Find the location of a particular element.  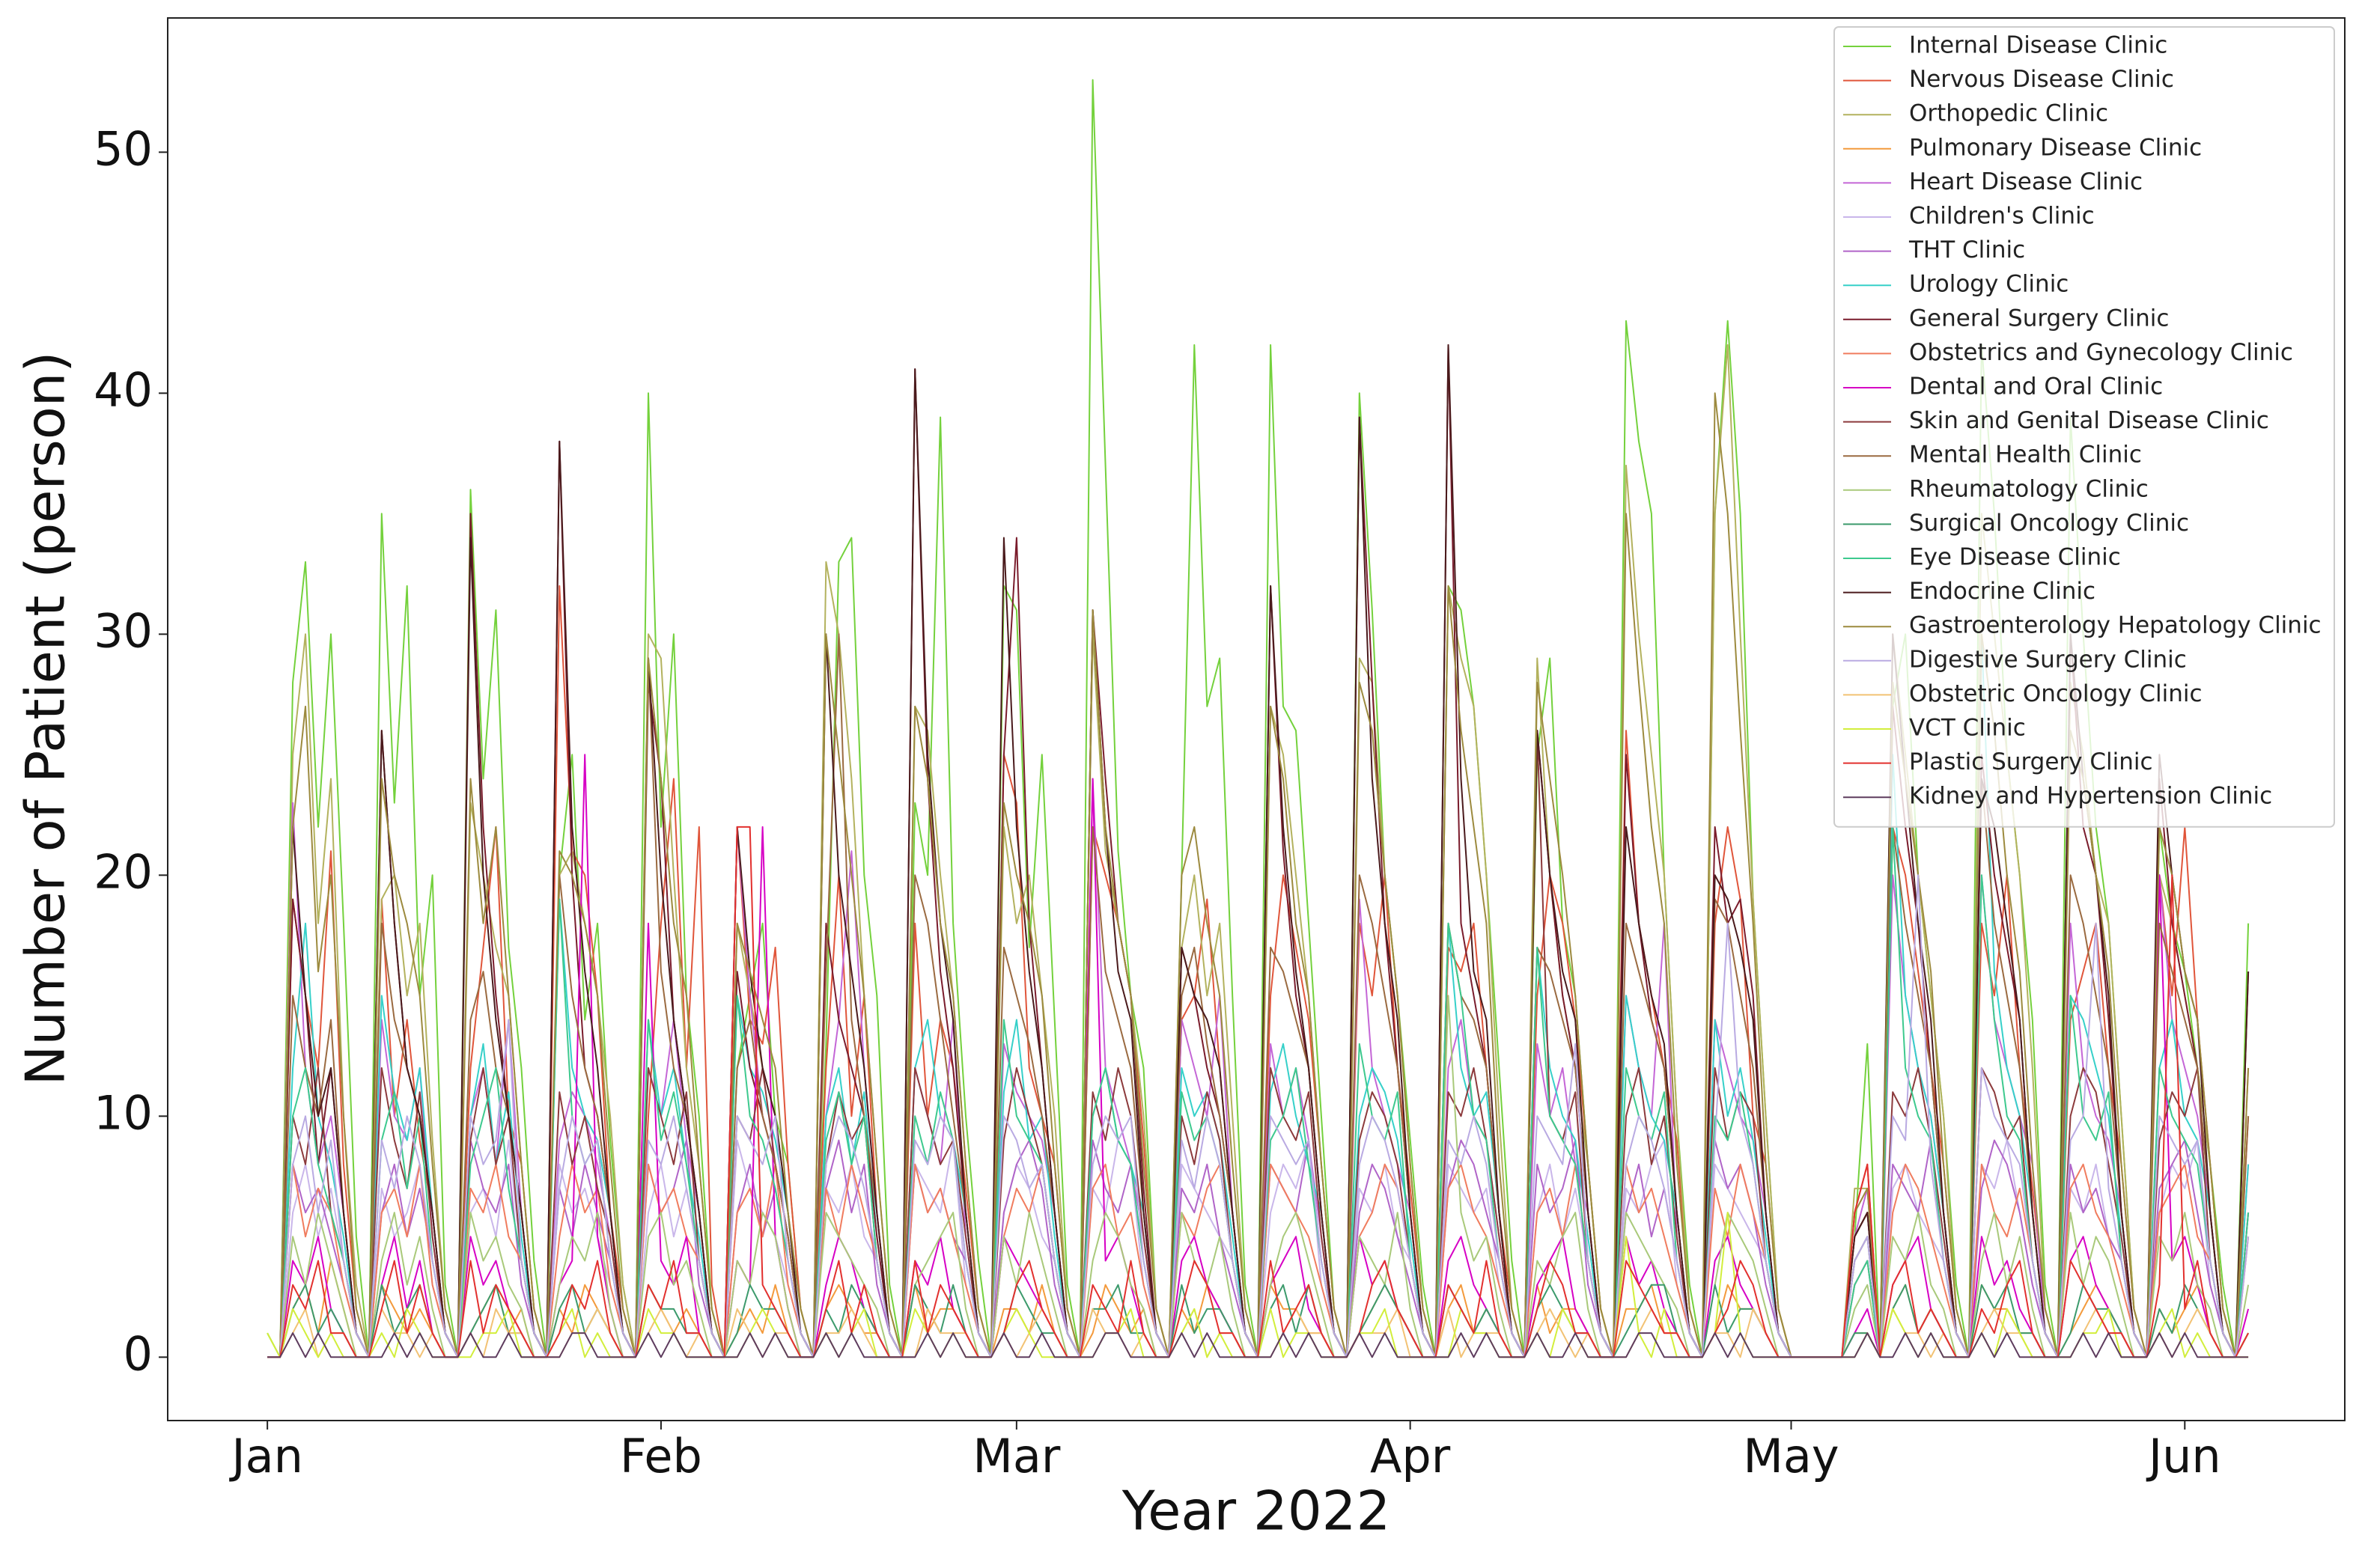

legend-label: Kidney and Hypertension Clinic is located at coordinates (2090, 796).